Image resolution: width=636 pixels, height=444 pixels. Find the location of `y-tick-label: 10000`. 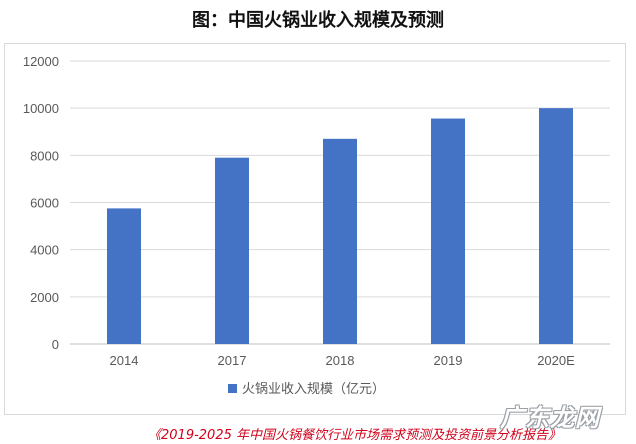

y-tick-label: 10000 is located at coordinates (41, 108).